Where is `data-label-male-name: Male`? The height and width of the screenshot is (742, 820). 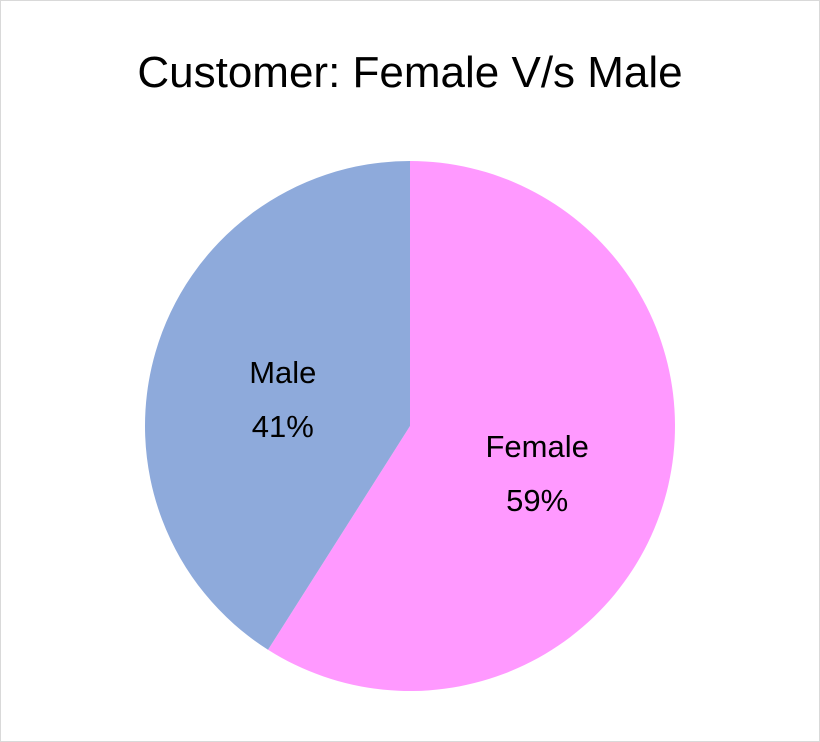 data-label-male-name: Male is located at coordinates (282, 372).